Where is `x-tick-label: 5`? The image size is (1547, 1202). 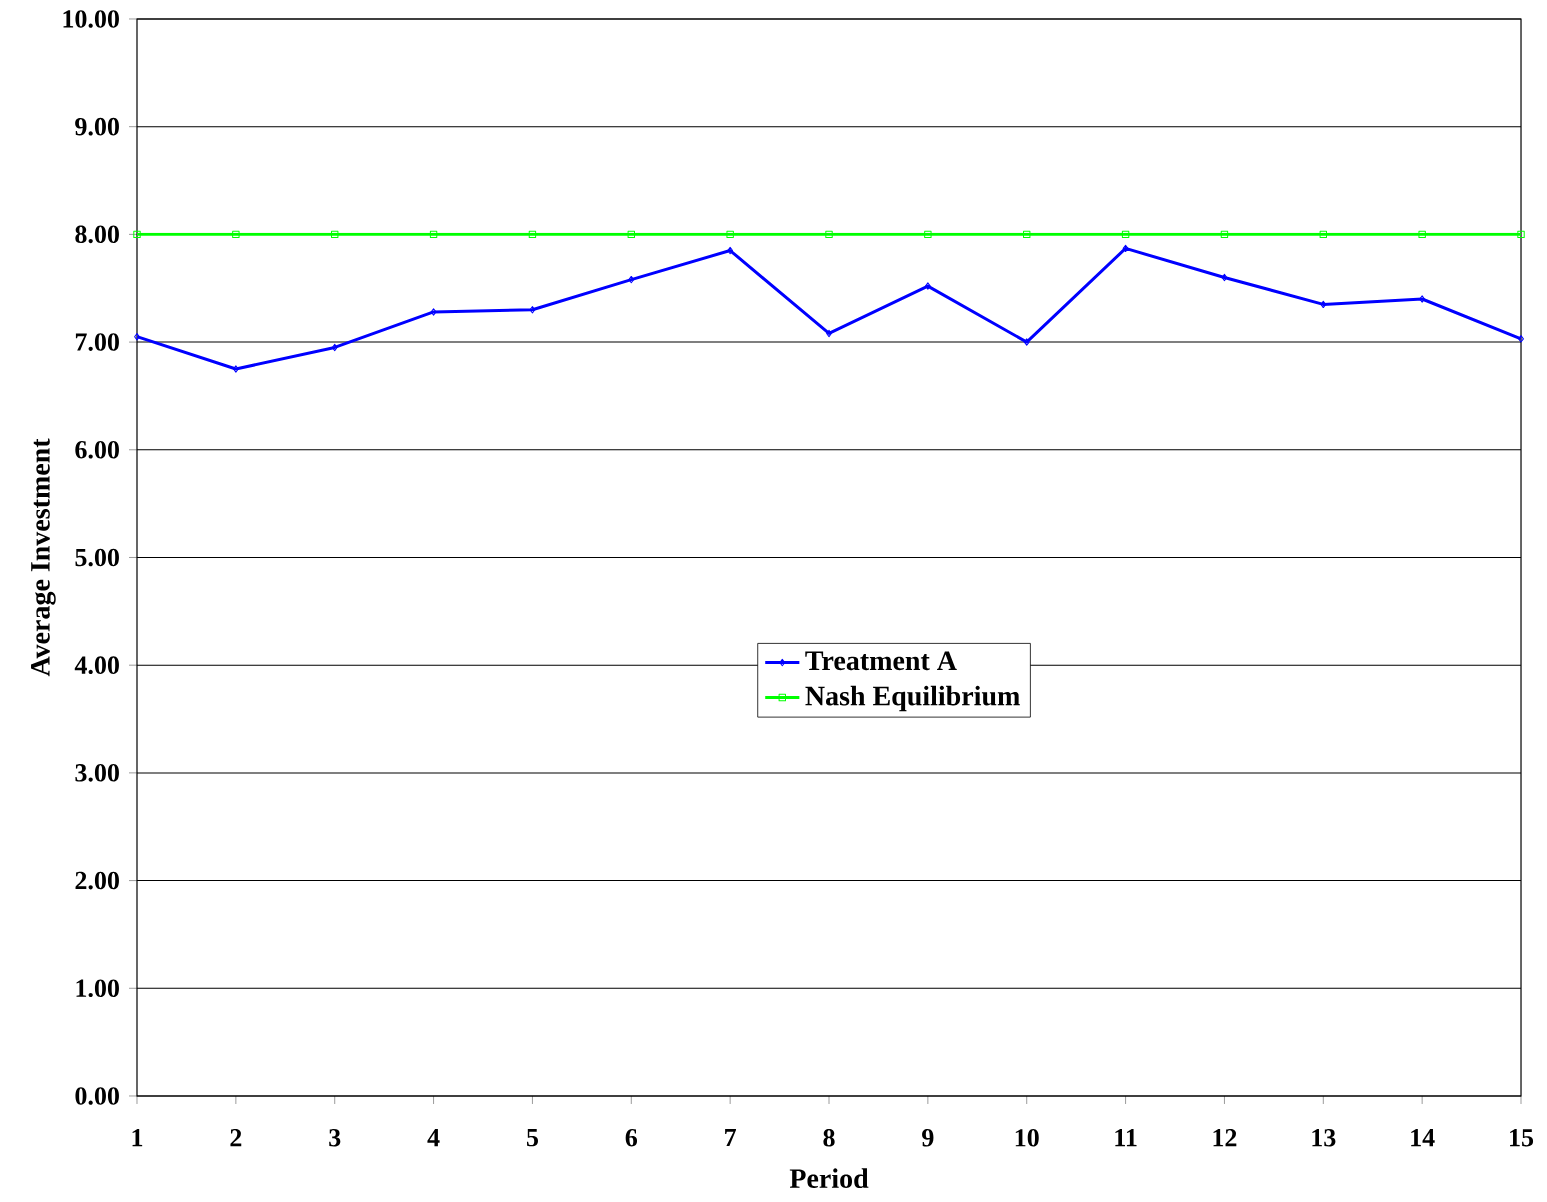
x-tick-label: 5 is located at coordinates (532, 1138).